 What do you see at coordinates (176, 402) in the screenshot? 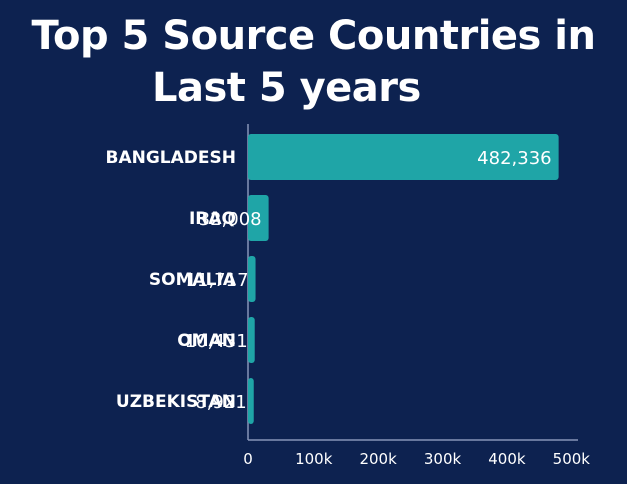
I see `category-label-uzbekistan: UZBEKISTAN` at bounding box center [176, 402].